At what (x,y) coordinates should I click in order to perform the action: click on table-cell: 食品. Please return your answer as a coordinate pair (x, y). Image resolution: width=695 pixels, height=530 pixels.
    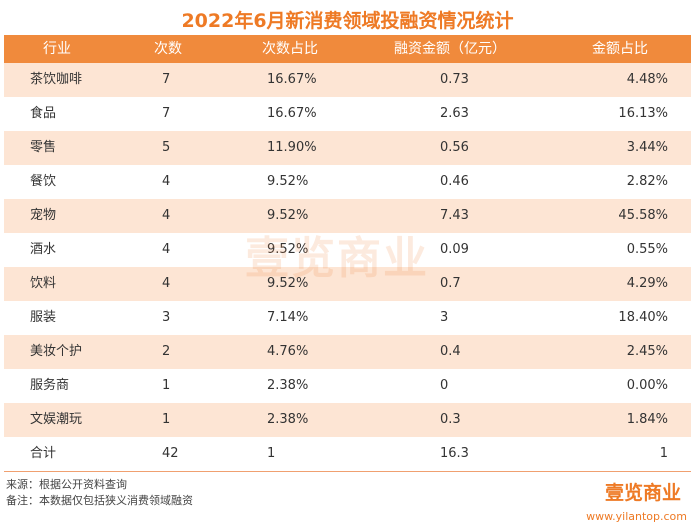
    Looking at the image, I should click on (43, 113).